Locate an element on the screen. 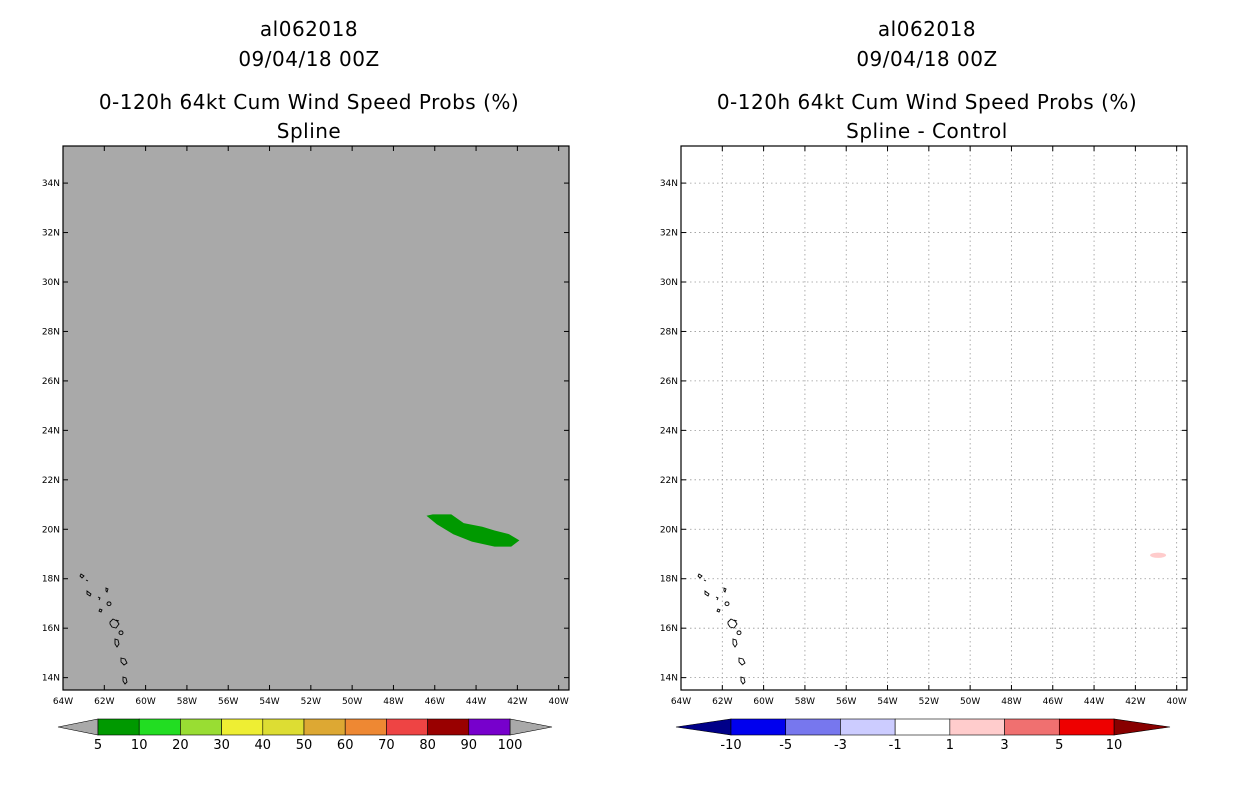 Image resolution: width=1236 pixels, height=804 pixels. left-date: 09/04/18 00Z is located at coordinates (308, 59).